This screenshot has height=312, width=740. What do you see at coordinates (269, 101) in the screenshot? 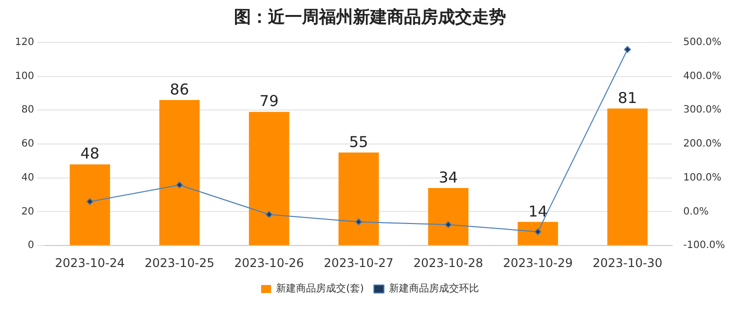
I see `data-label: 79` at bounding box center [269, 101].